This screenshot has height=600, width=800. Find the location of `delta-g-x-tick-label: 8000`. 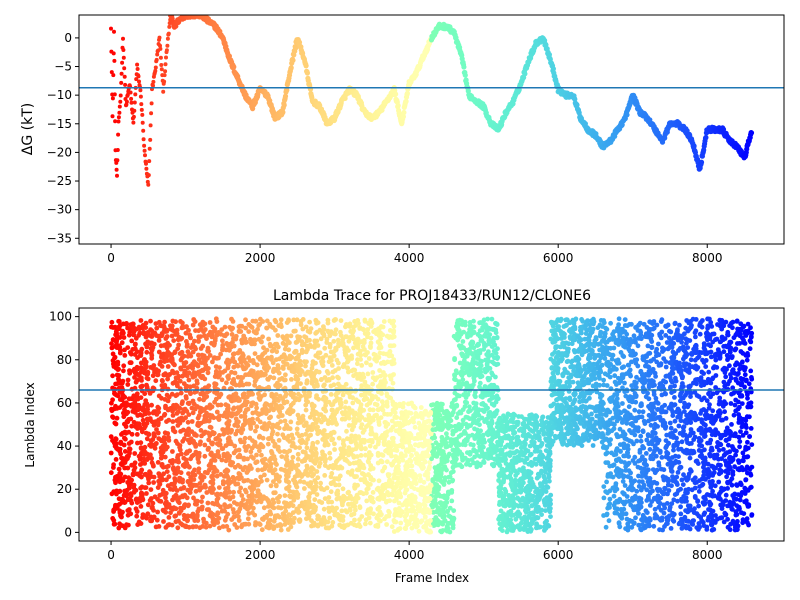

delta-g-x-tick-label: 8000 is located at coordinates (707, 258).